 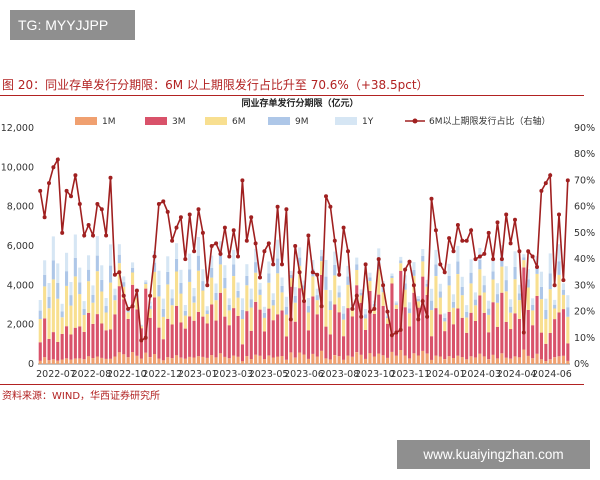 What do you see at coordinates (304, 374) in the screenshot?
I see `x-tick-label: 2023-06` at bounding box center [304, 374].